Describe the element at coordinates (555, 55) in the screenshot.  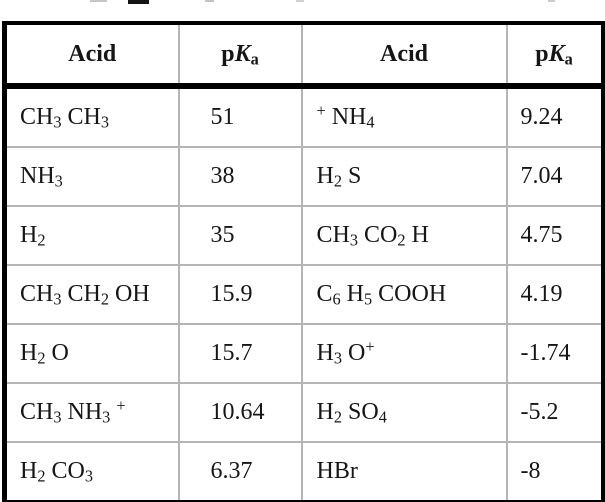
I see `header-pka-right: pKa` at that location.